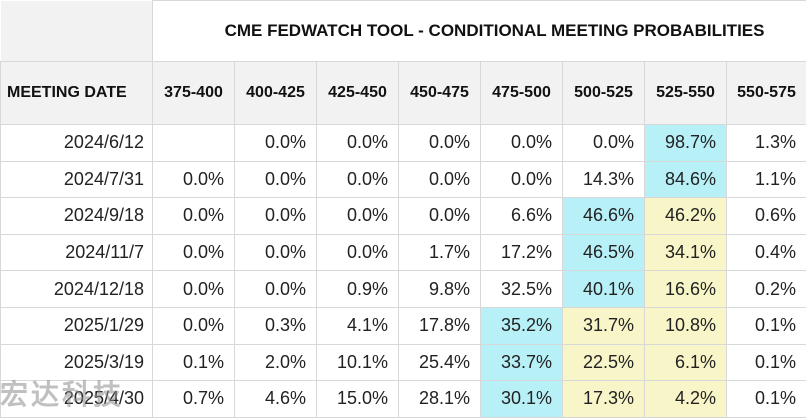 The width and height of the screenshot is (806, 418). I want to click on probability-cell: 17.2%, so click(522, 252).